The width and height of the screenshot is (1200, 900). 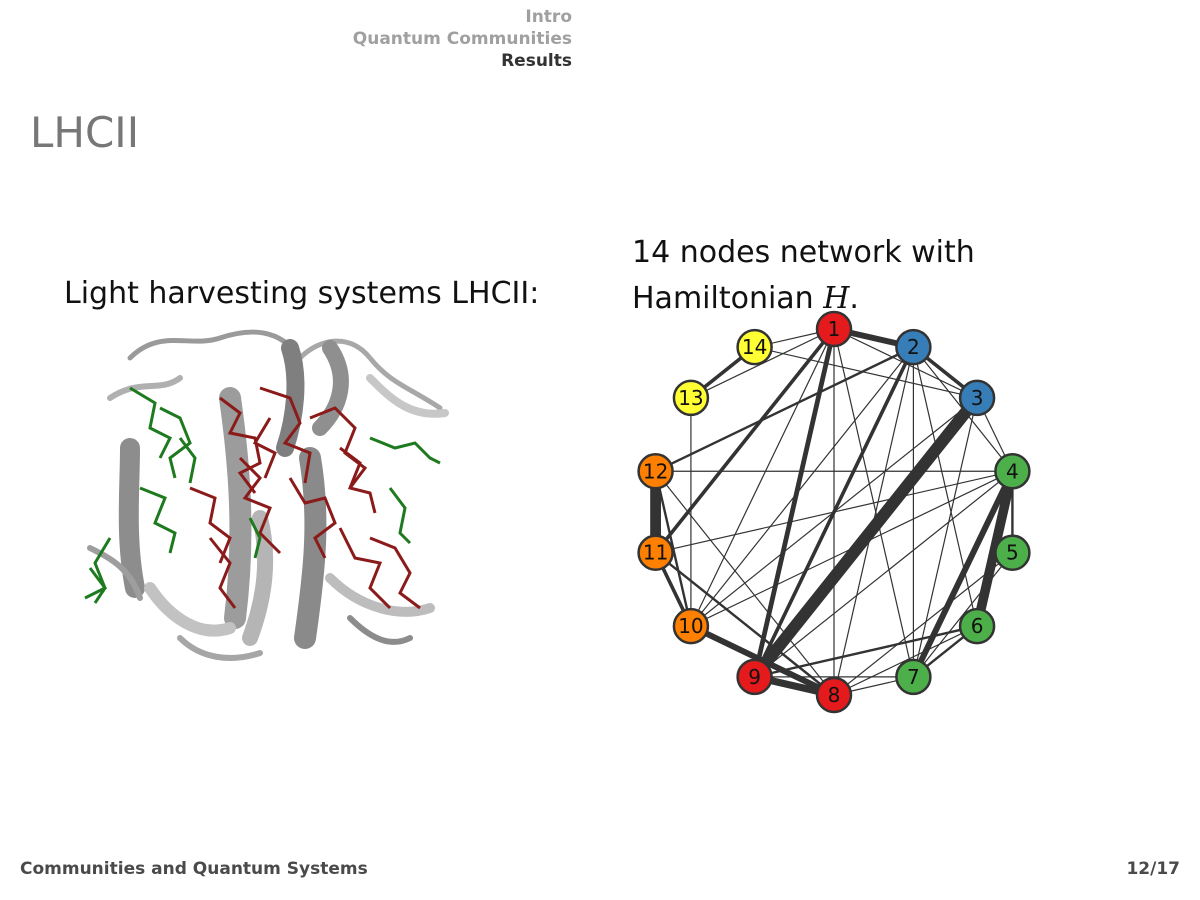 I want to click on right-caption-suffix: ., so click(x=854, y=298).